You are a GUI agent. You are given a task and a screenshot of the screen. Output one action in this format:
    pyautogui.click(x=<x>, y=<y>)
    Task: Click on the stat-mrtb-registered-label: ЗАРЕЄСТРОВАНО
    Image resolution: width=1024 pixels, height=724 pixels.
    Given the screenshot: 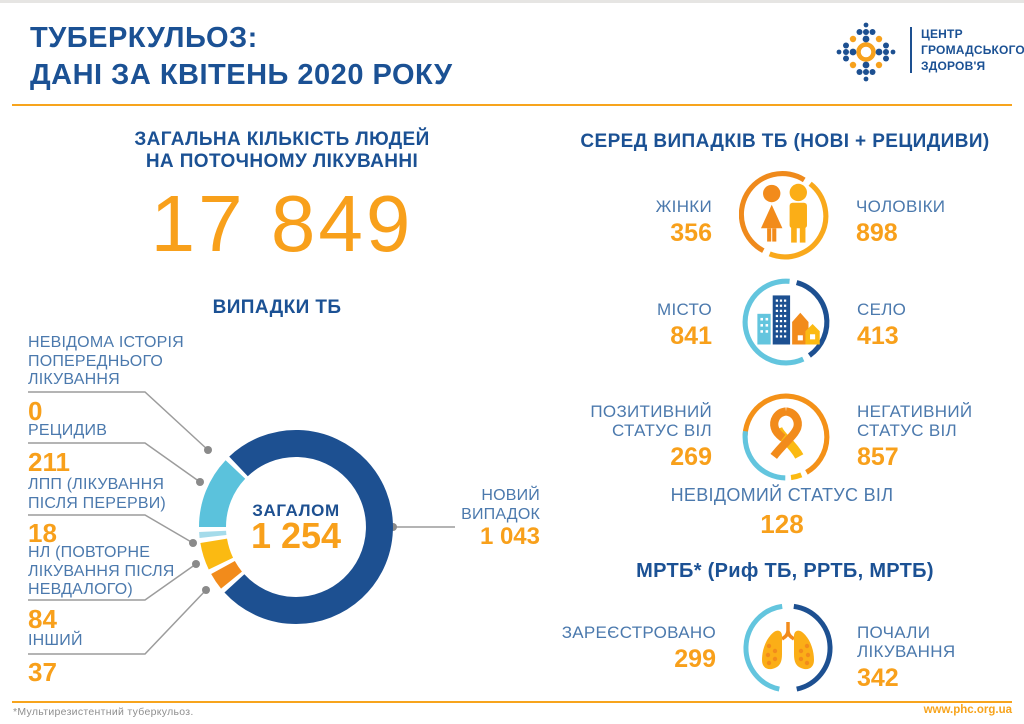 What is the action you would take?
    pyautogui.click(x=638, y=632)
    